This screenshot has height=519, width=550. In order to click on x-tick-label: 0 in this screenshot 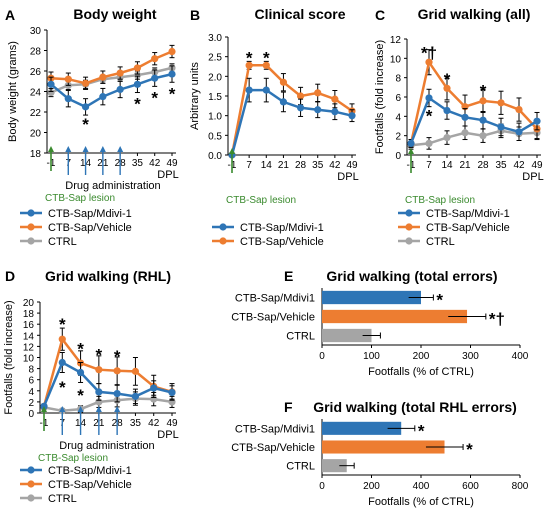, I will do `click(322, 356)`.